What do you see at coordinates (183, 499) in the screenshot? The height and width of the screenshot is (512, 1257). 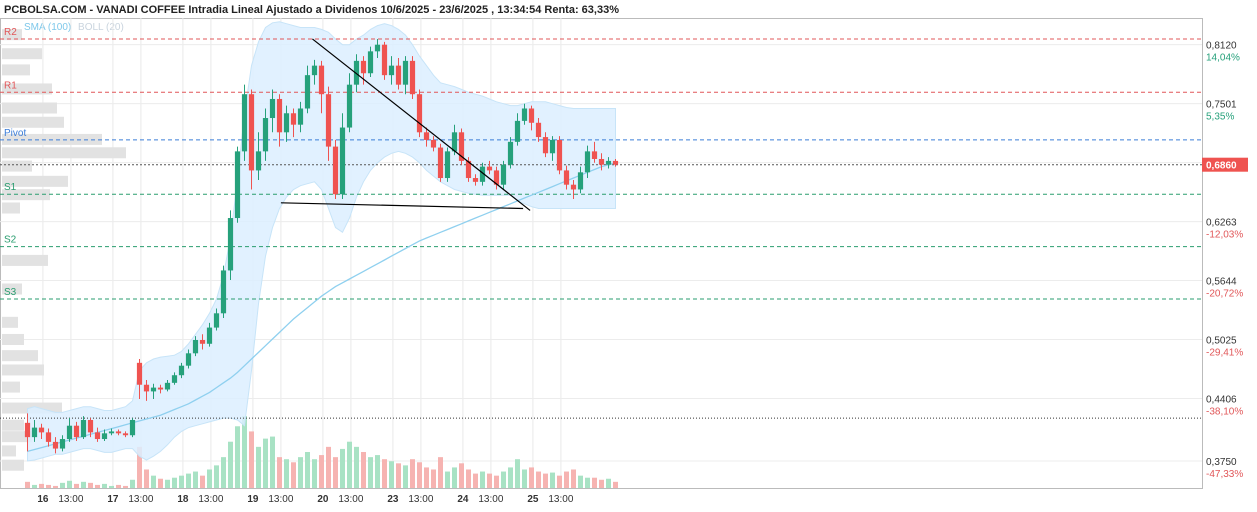 I see `x-tick-label: 18` at bounding box center [183, 499].